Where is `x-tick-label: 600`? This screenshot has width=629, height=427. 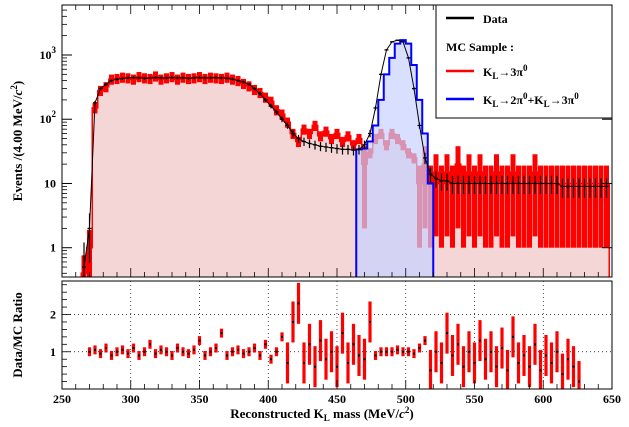
x-tick-label: 600 is located at coordinates (543, 399).